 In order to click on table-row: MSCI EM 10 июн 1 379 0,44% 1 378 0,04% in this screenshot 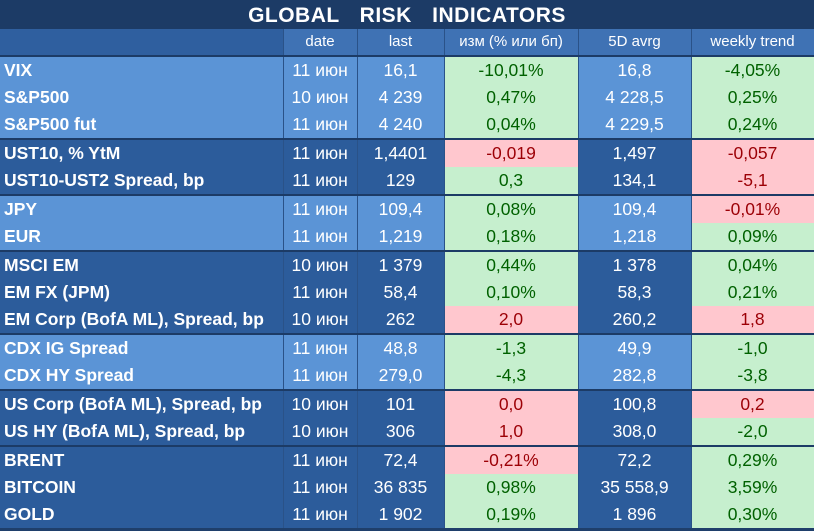, I will do `click(407, 264)`.